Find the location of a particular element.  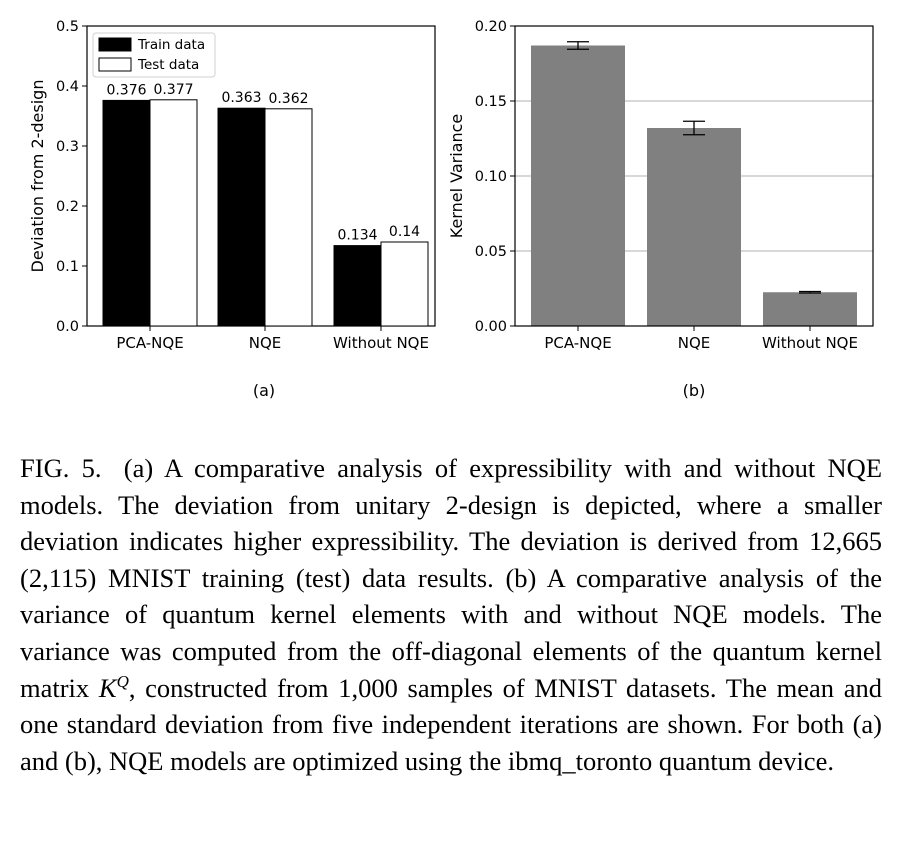

chart-a-data-labels: 0.376 0.377 0.363 0.362 0.134 0.14 is located at coordinates (263, 163).